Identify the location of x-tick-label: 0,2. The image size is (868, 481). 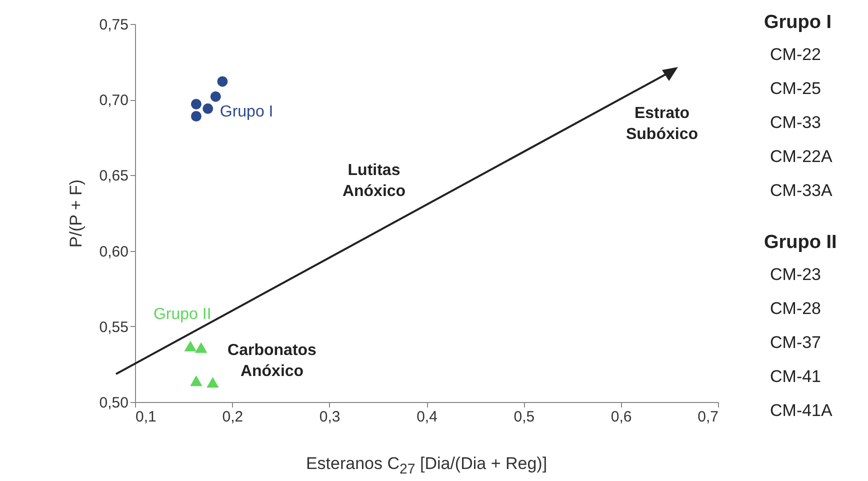
(233, 417).